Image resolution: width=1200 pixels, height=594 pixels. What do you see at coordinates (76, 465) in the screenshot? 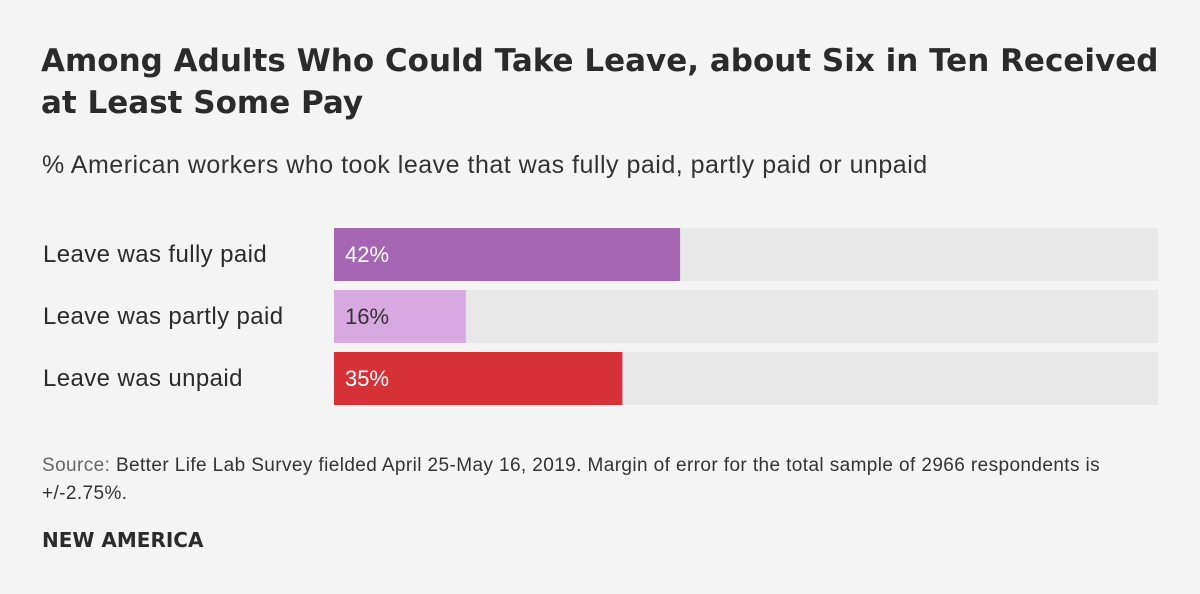
I see `source-label: Source:` at bounding box center [76, 465].